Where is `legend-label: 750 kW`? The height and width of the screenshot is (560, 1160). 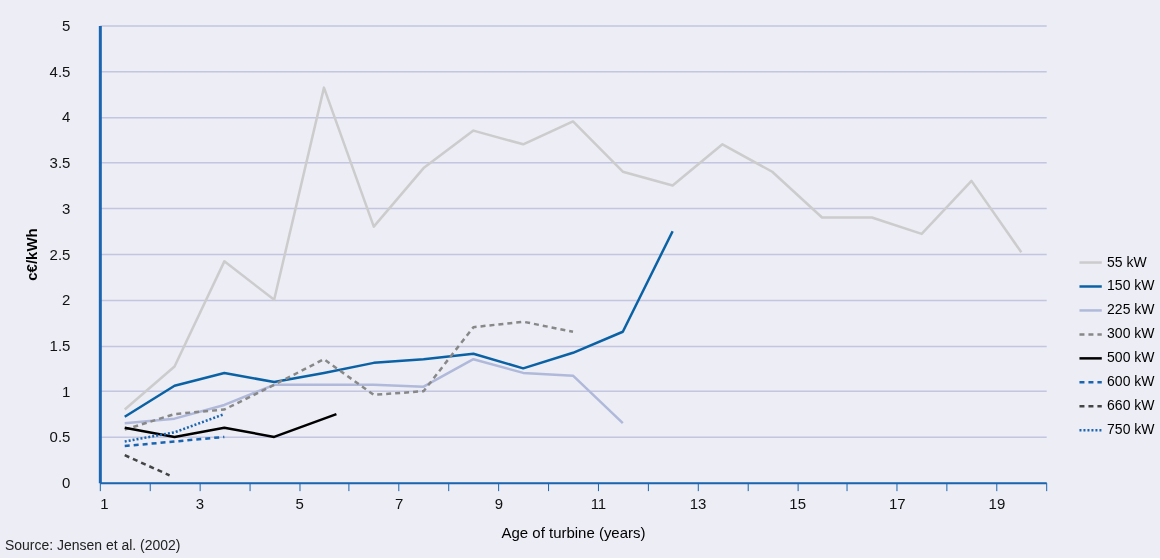
legend-label: 750 kW is located at coordinates (1131, 429).